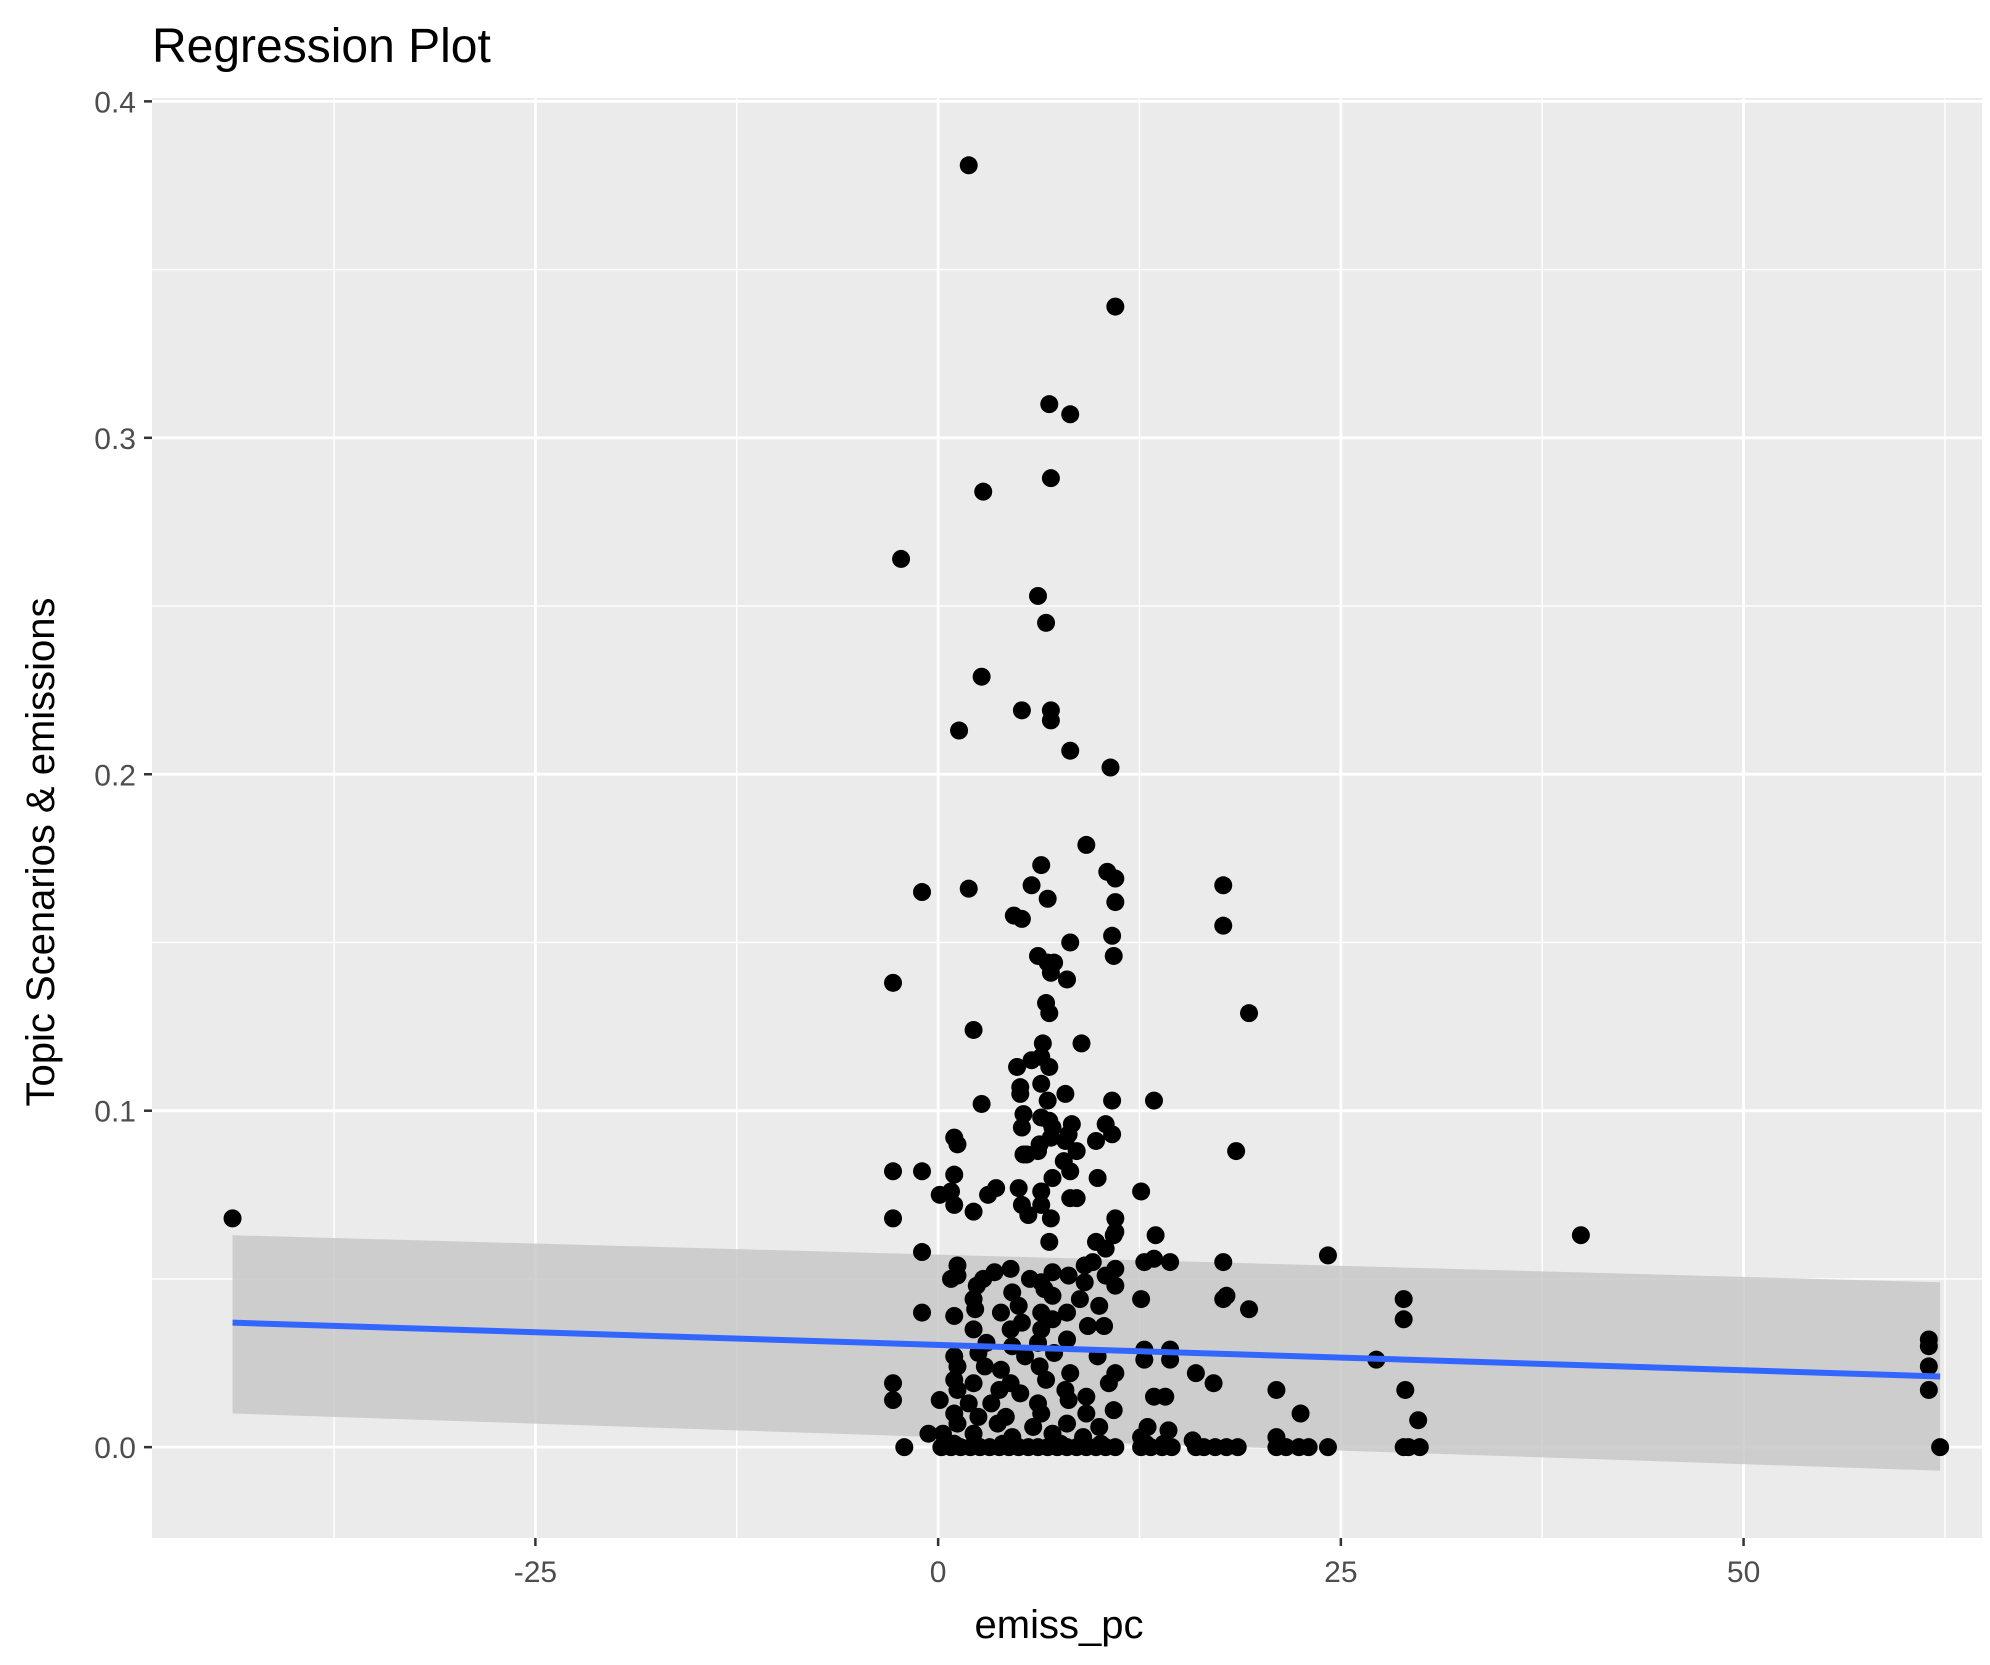 The image size is (1990, 1665). I want to click on x-tick-label: 25, so click(1340, 1572).